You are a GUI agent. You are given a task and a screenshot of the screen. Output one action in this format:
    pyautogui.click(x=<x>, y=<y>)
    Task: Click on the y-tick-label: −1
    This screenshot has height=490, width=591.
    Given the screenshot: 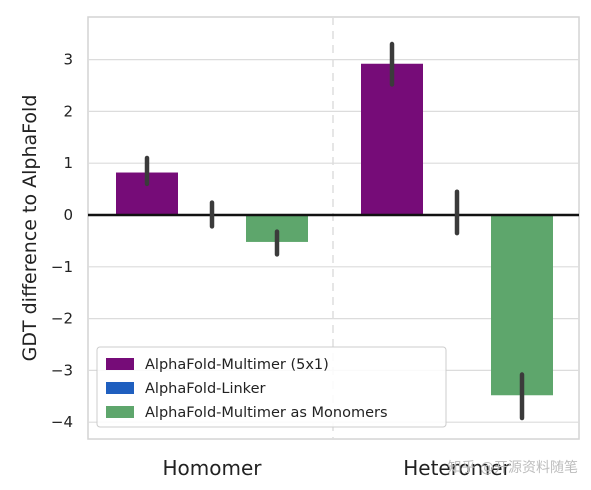 What is the action you would take?
    pyautogui.click(x=62, y=267)
    